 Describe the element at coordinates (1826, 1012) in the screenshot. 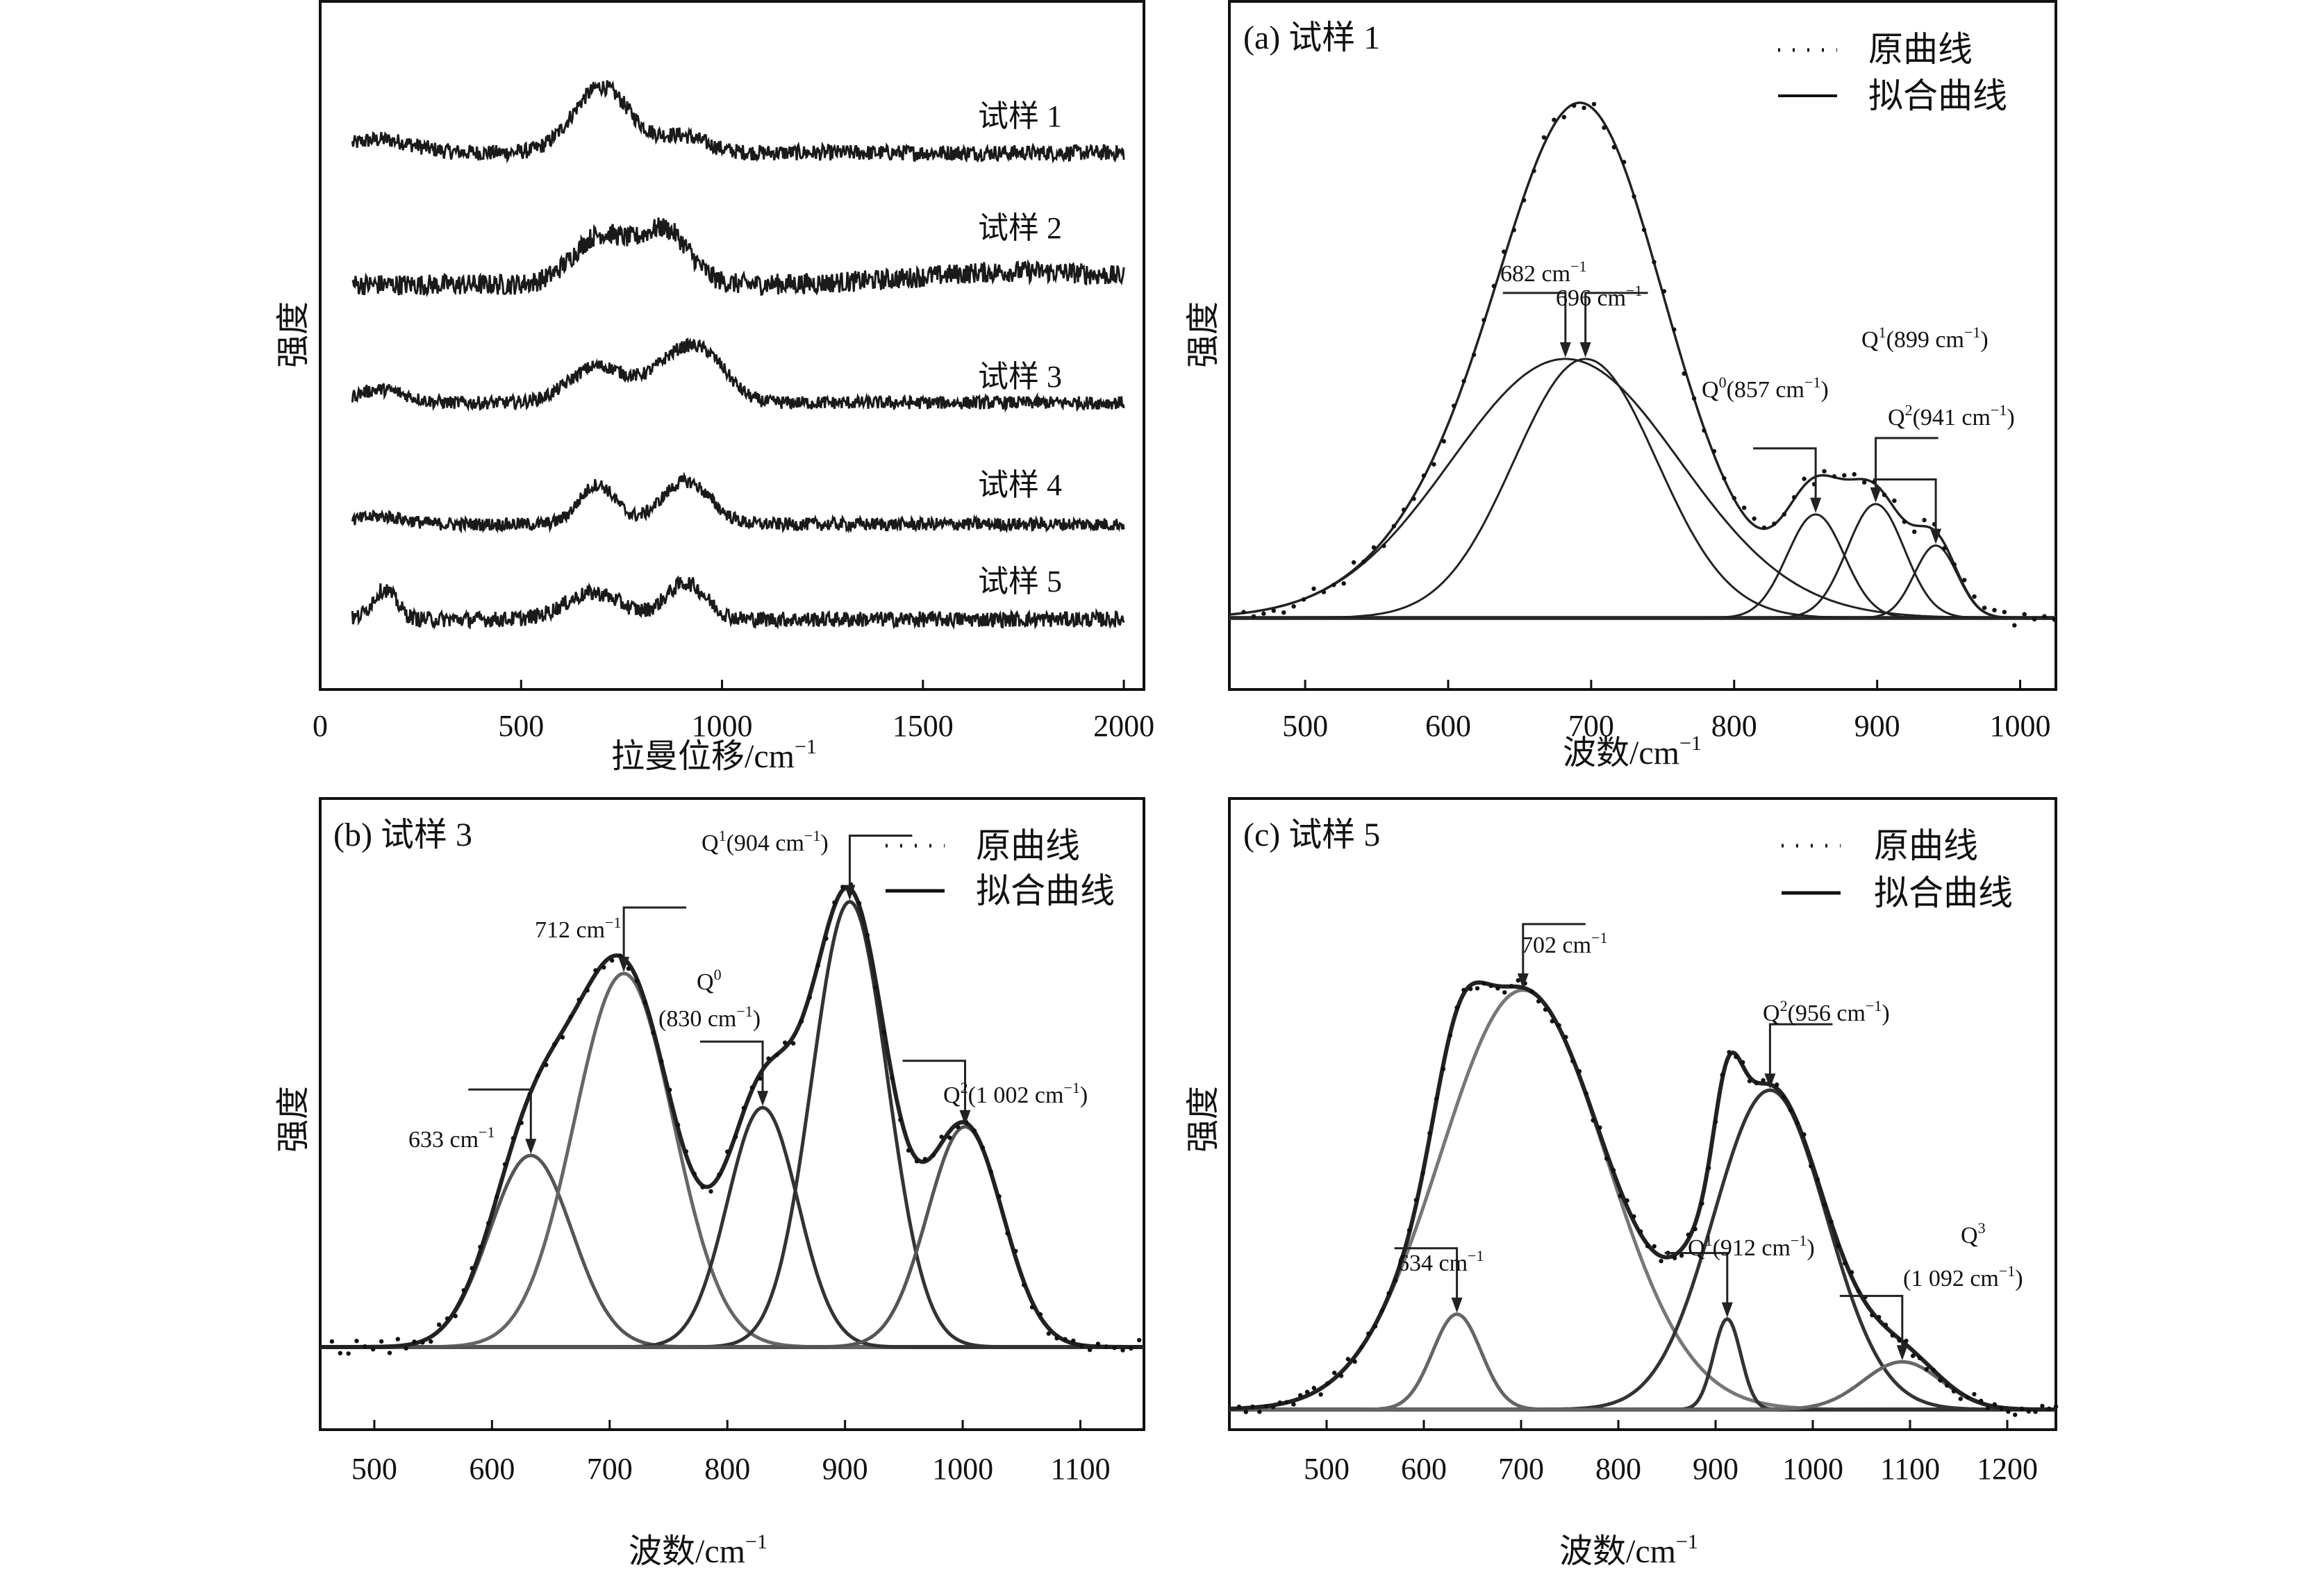

I see `annotation-q2-956: Q2(956 cm−1)` at that location.